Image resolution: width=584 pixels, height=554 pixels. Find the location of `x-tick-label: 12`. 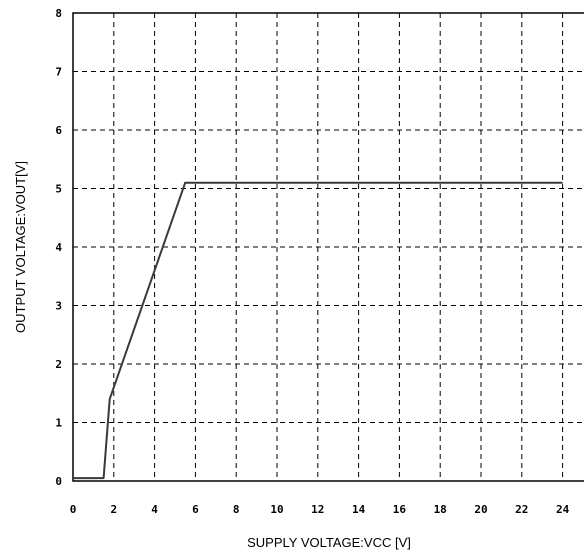

x-tick-label: 12 is located at coordinates (317, 509).